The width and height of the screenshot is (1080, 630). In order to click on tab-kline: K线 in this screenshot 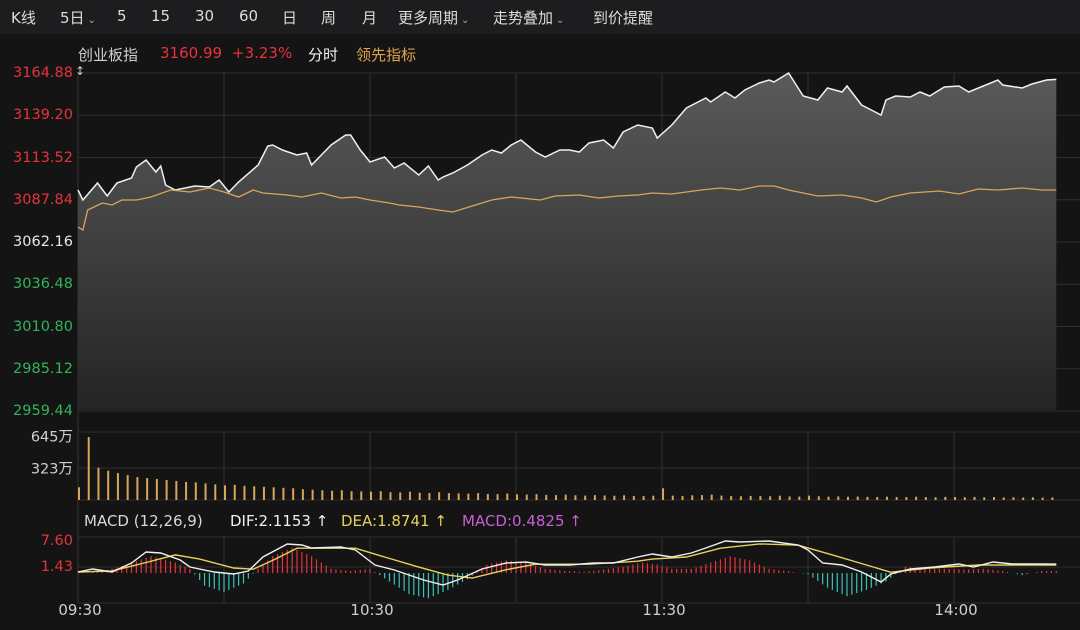, I will do `click(23, 18)`.